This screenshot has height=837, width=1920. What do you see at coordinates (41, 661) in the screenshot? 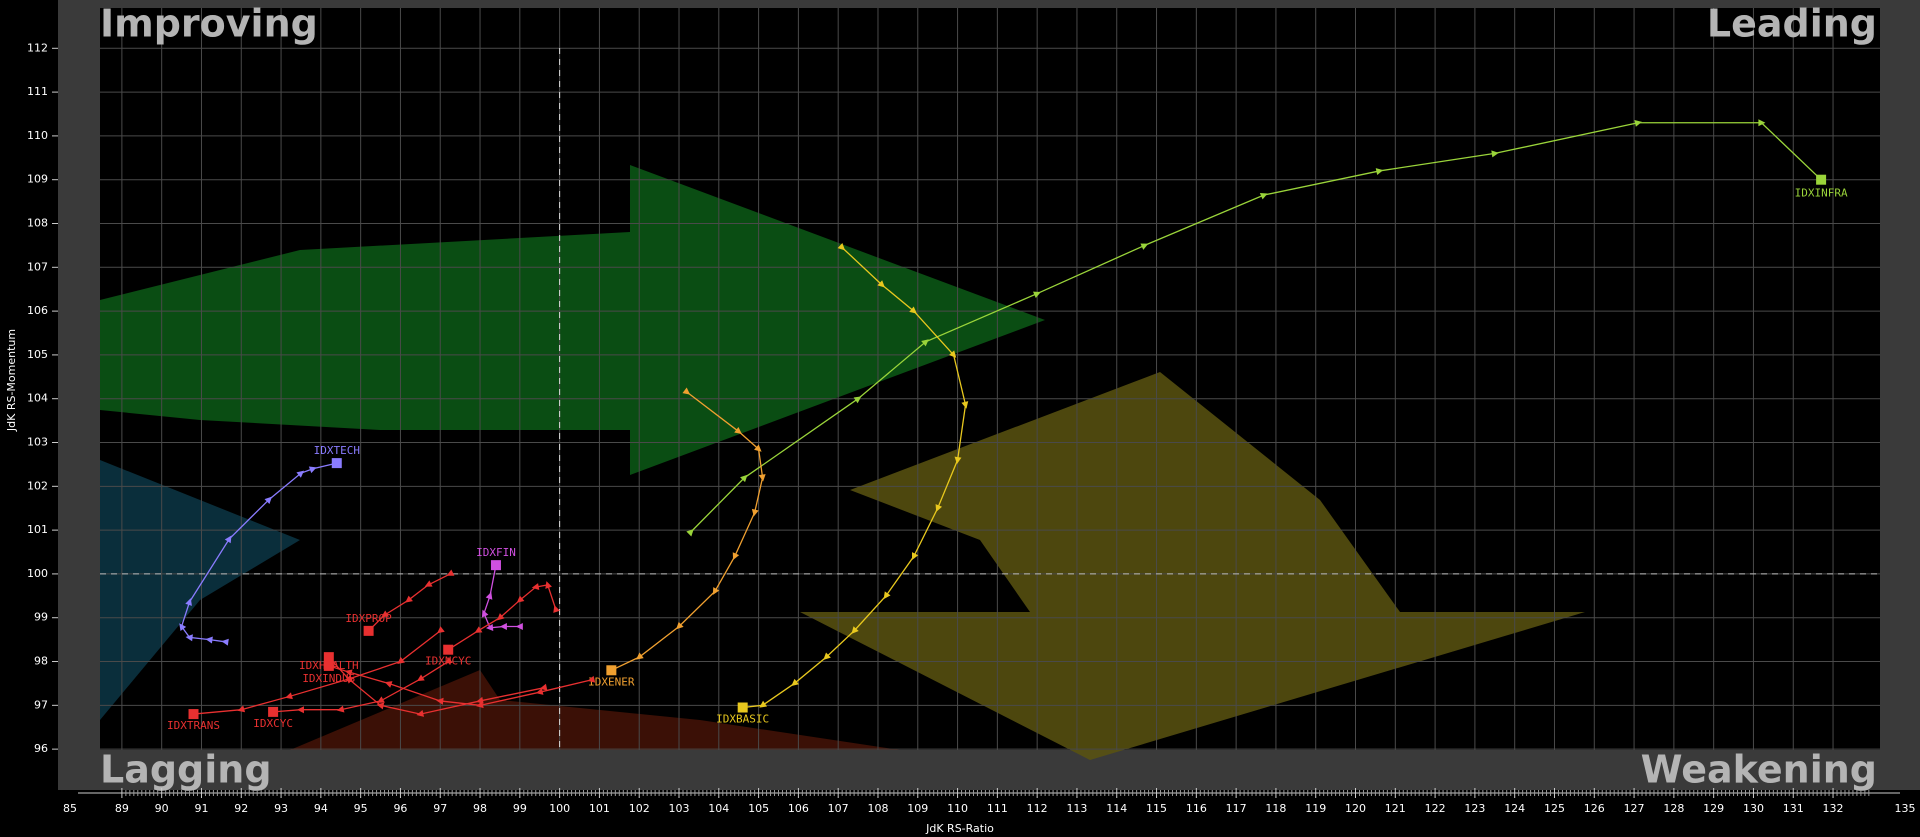
I see `y-tick-label: 98` at bounding box center [41, 661].